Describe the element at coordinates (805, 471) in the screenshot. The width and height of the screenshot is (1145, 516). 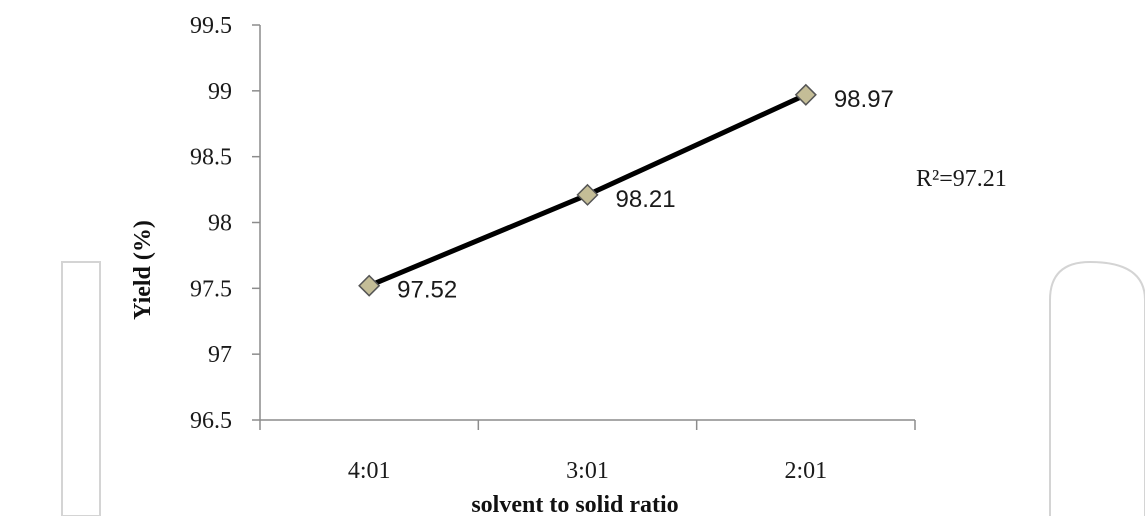
I see `x-tick-label: 2:01` at that location.